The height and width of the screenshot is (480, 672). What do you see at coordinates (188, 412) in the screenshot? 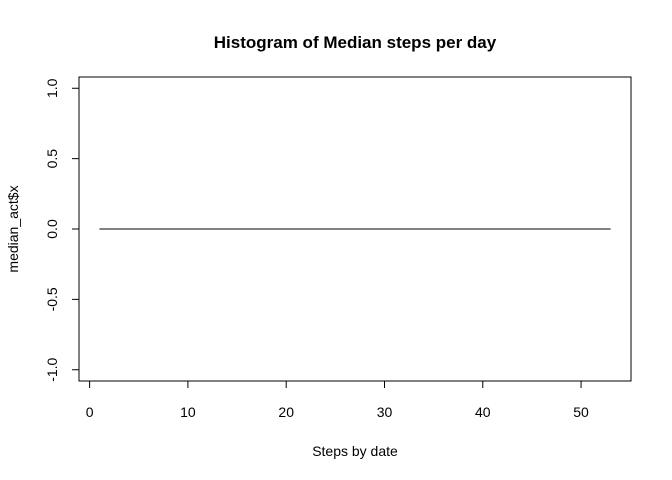
I see `x-tick-label: 10` at bounding box center [188, 412].